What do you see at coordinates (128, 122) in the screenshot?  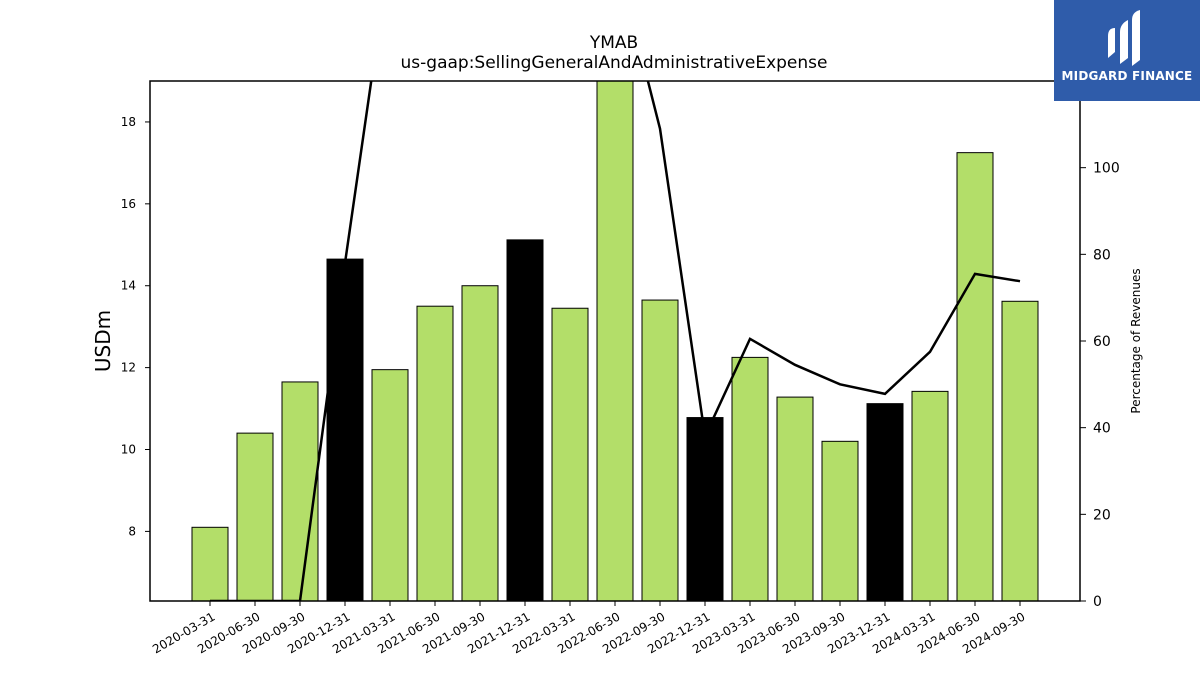 I see `y-left-tick-label: 18` at bounding box center [128, 122].